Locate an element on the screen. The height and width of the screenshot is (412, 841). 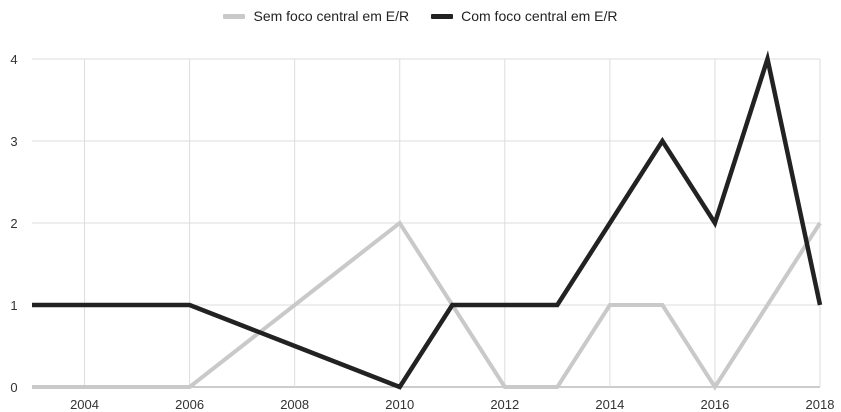
legend-item-sem-foco: Sem foco central em E/R is located at coordinates (316, 16).